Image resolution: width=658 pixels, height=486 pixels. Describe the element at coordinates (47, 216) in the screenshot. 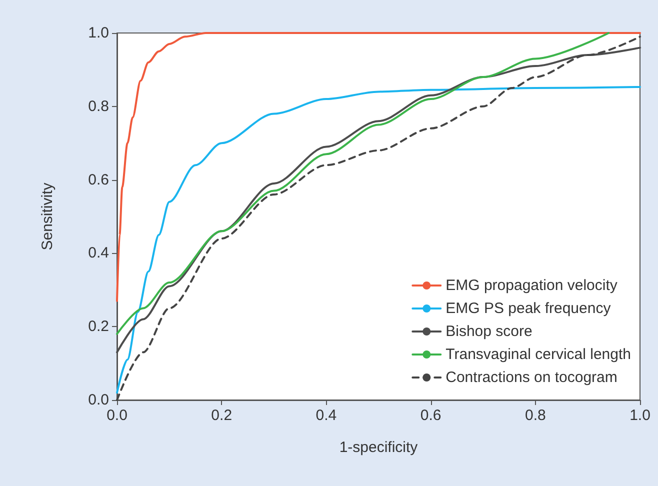

I see `y-axis-title: Sensitivity` at that location.